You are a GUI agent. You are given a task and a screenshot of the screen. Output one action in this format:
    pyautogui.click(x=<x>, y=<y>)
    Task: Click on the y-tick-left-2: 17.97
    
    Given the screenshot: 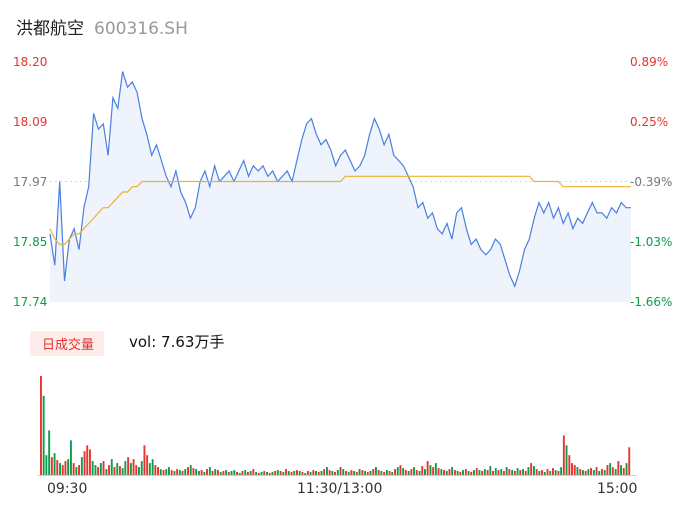 What is the action you would take?
    pyautogui.click(x=30, y=182)
    